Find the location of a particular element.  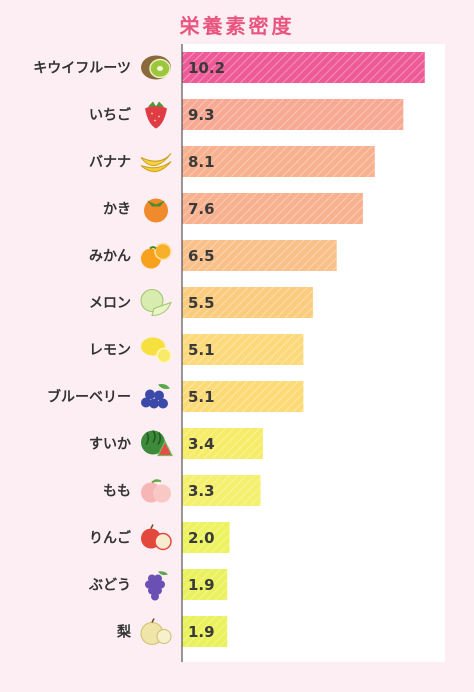

category-label: すいか is located at coordinates (110, 445).